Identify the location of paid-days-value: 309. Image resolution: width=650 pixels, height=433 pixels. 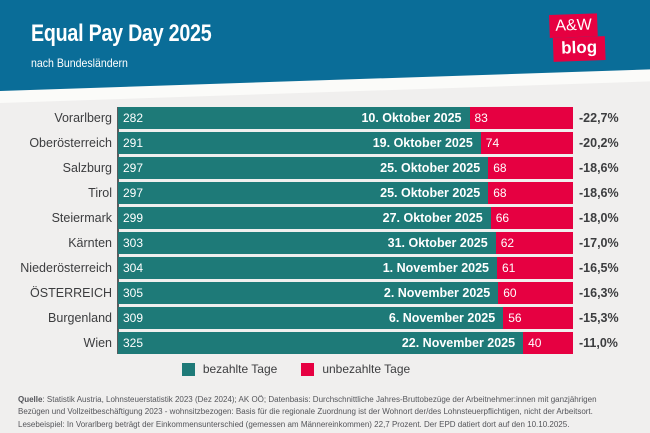
(133, 318).